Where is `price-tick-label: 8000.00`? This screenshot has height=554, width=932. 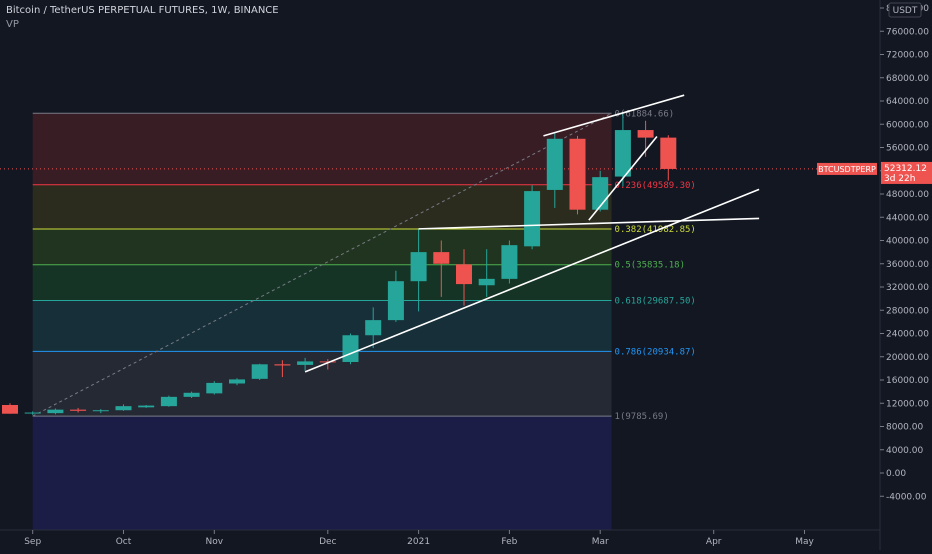 price-tick-label: 8000.00 is located at coordinates (904, 428).